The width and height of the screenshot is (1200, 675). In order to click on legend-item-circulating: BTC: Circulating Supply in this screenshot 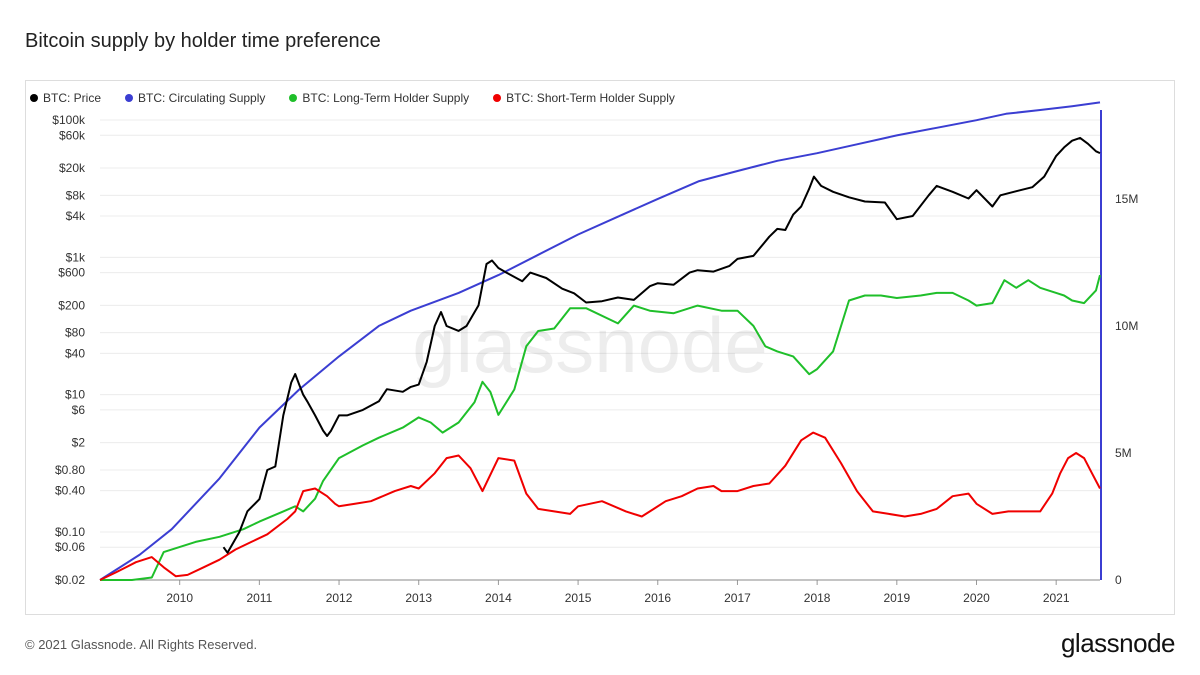, I will do `click(195, 98)`.